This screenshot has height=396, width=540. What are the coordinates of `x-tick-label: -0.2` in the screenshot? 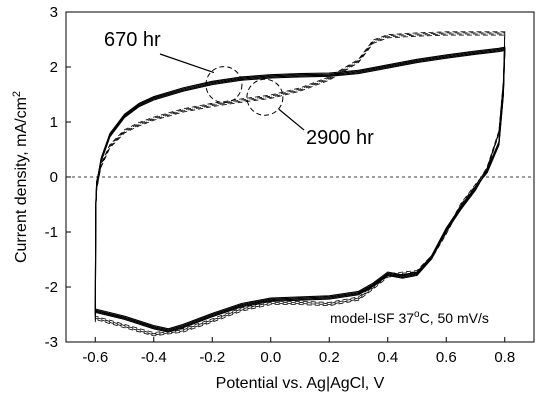 It's located at (212, 357).